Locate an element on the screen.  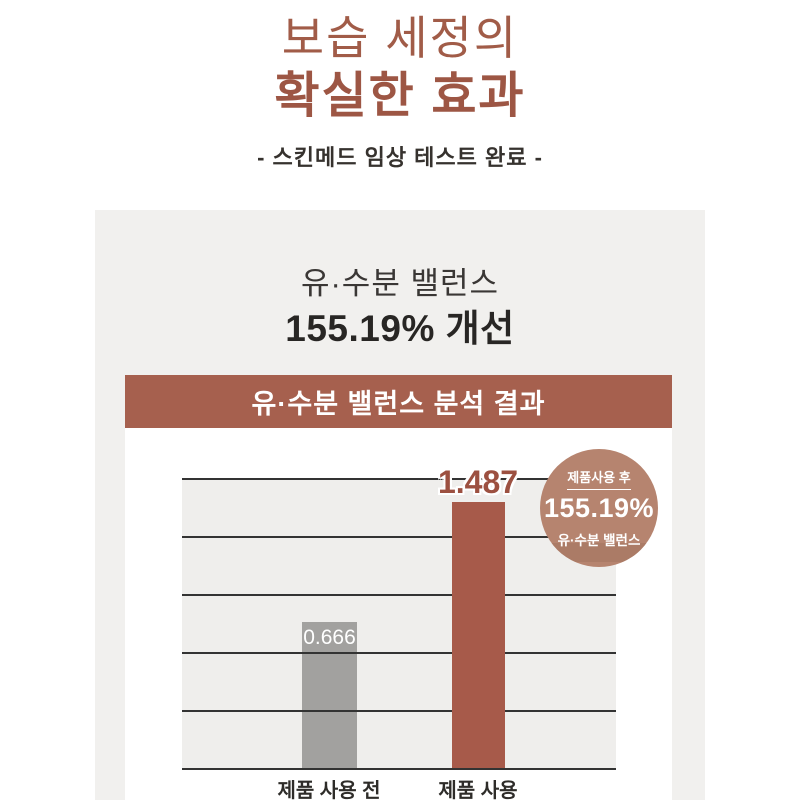
metric-value: 155.19% 개선 is located at coordinates (400, 328).